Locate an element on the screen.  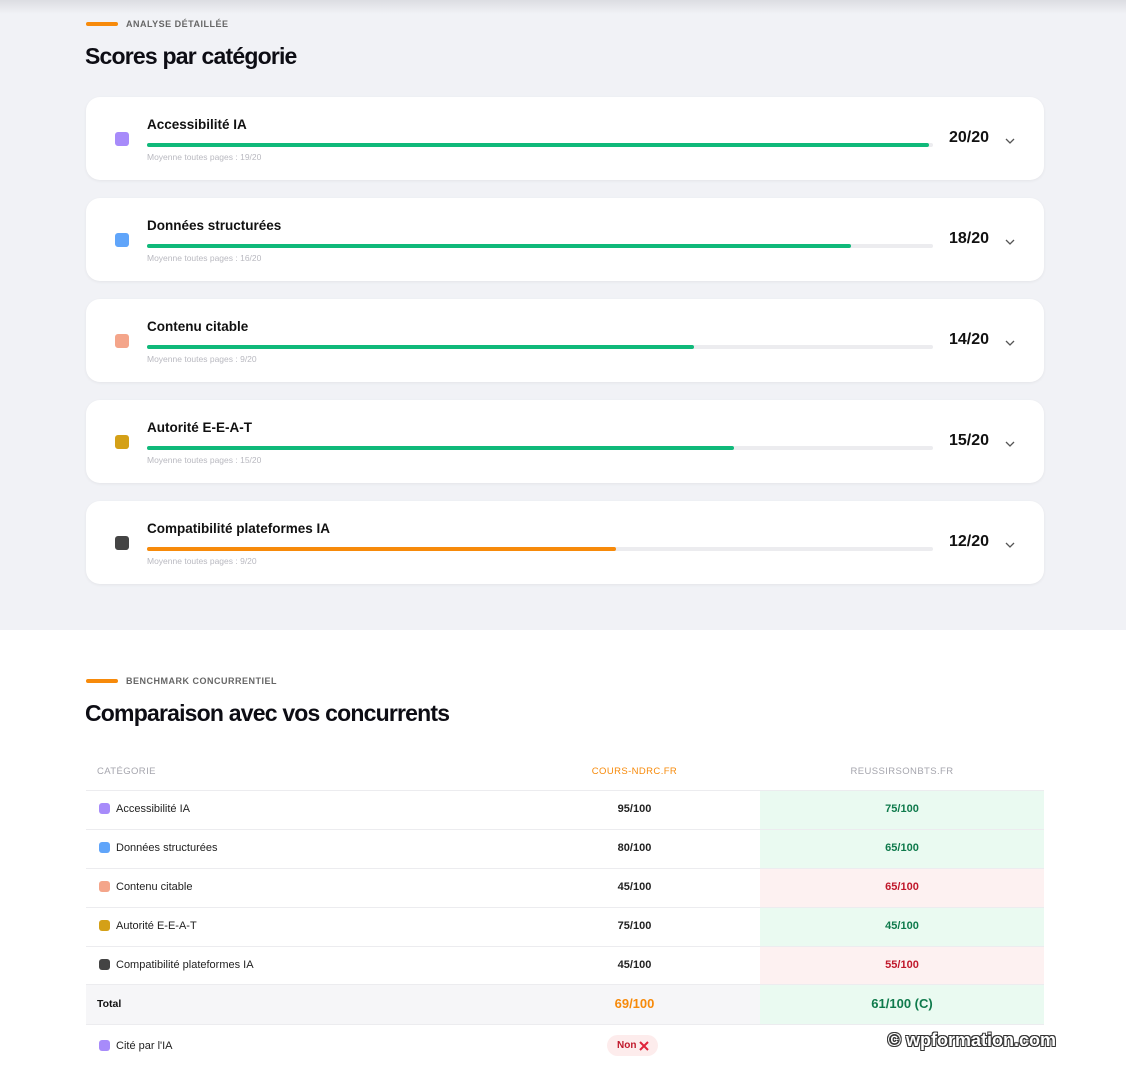
category-name: Contenu citable is located at coordinates (198, 326).